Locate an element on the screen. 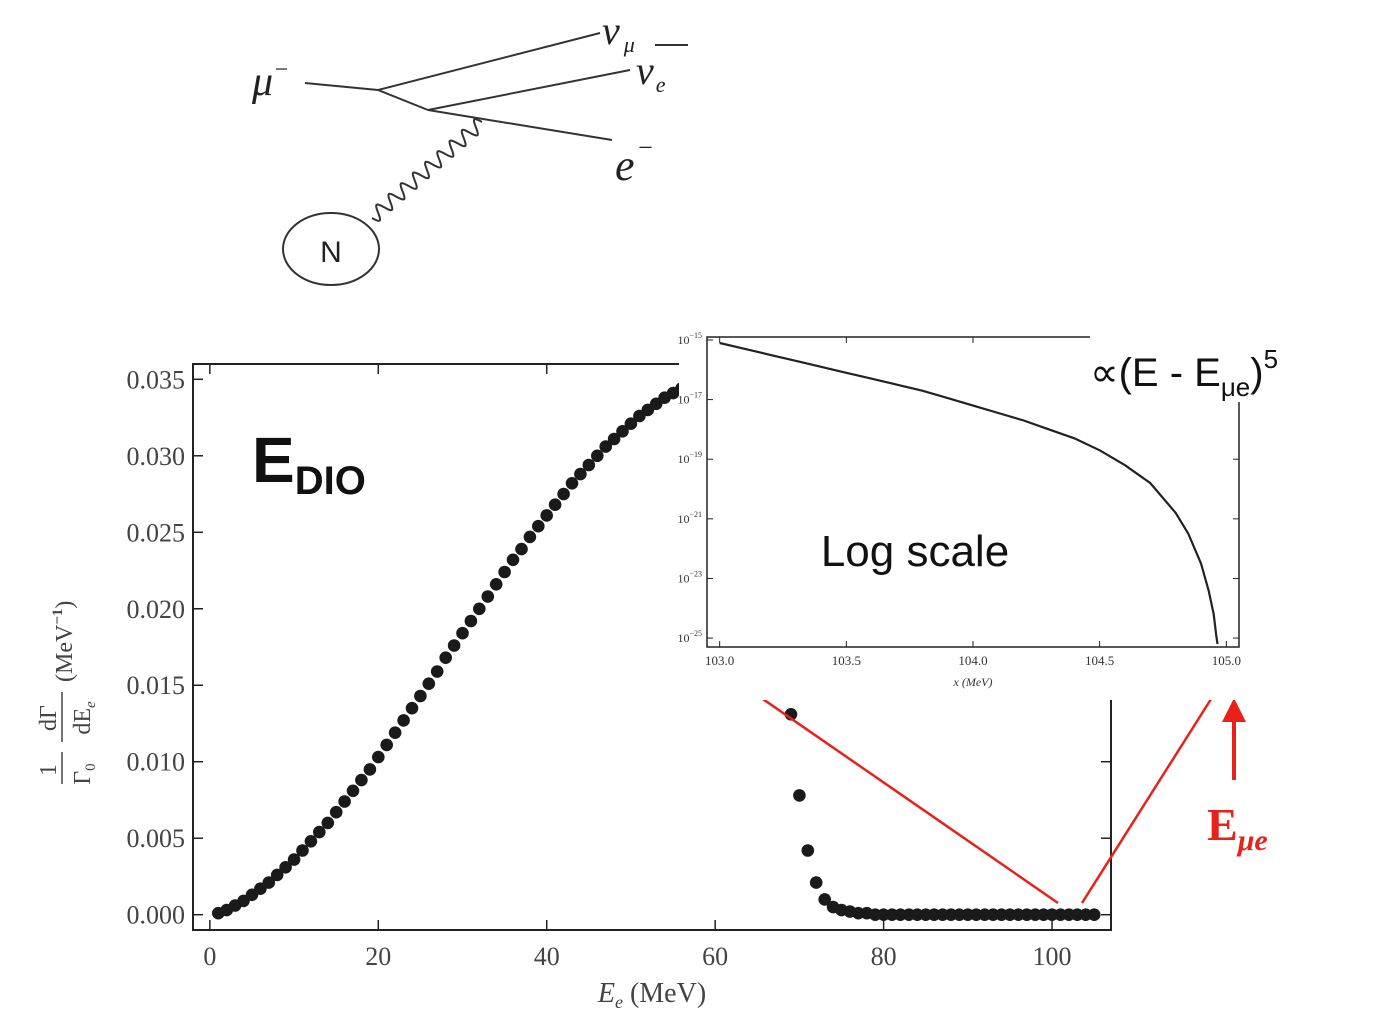  inset-y-tick-label: 10−25 is located at coordinates (689, 637).